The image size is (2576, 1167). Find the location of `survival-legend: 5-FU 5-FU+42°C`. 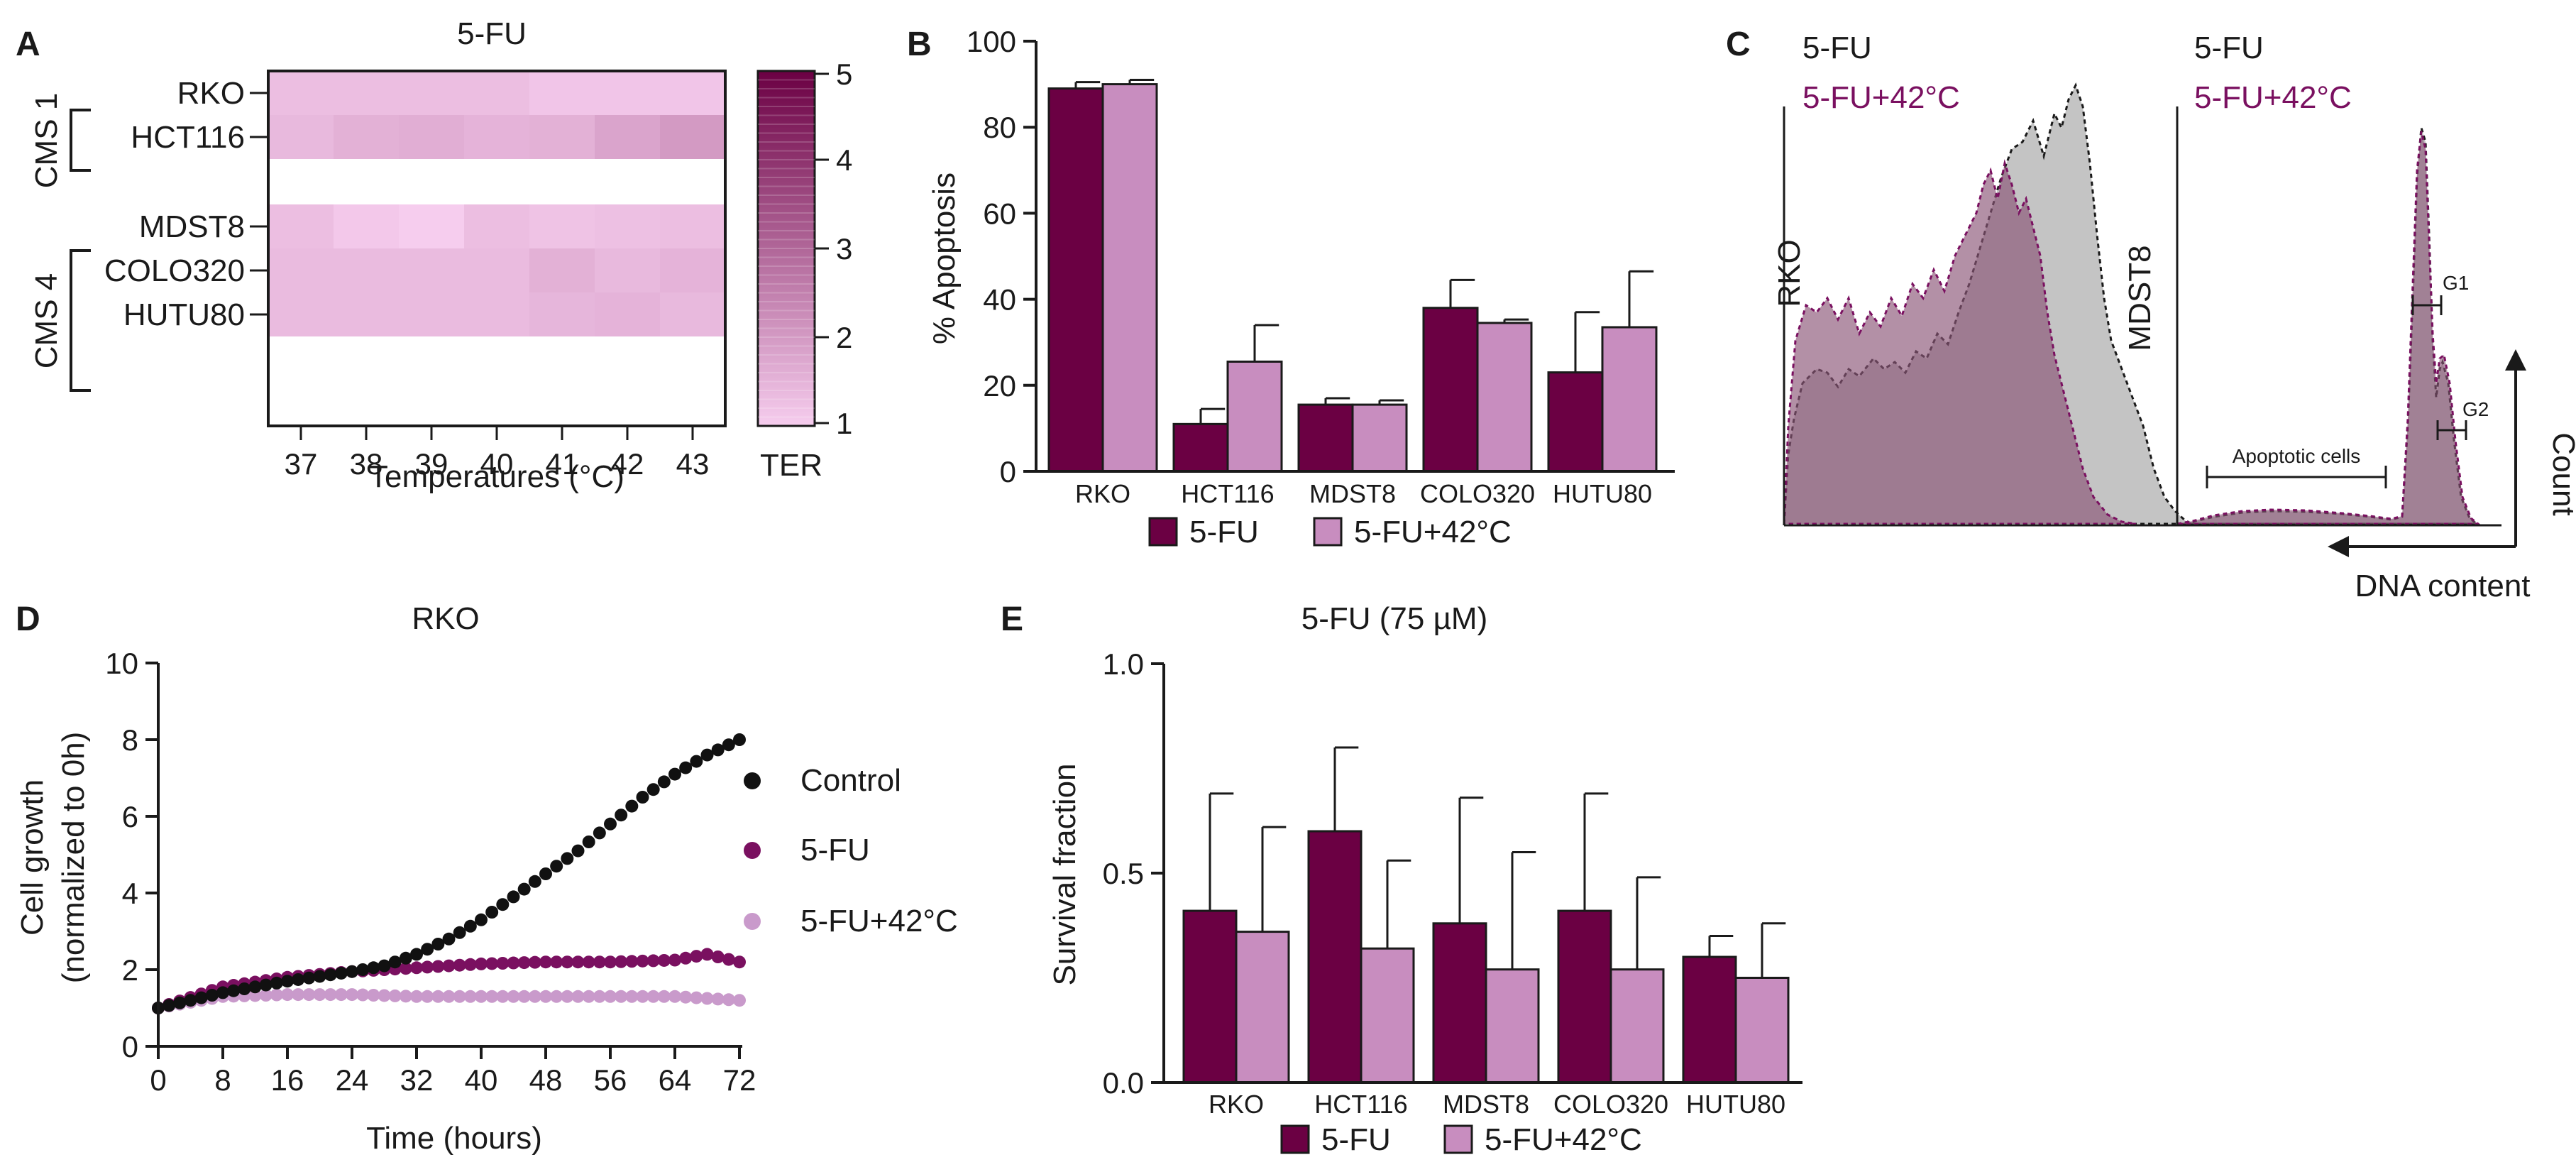

survival-legend: 5-FU 5-FU+42°C is located at coordinates (1461, 1139).